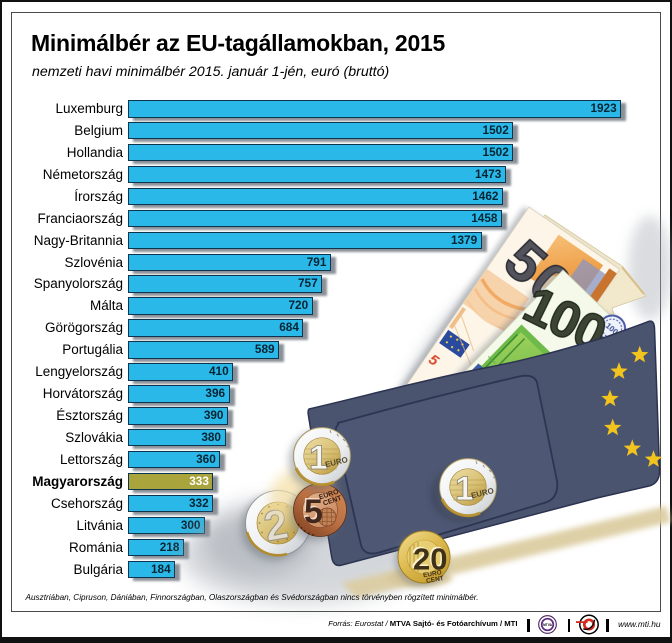  Describe the element at coordinates (547, 625) in the screenshot. I see `svg-text: MTVA` at that location.